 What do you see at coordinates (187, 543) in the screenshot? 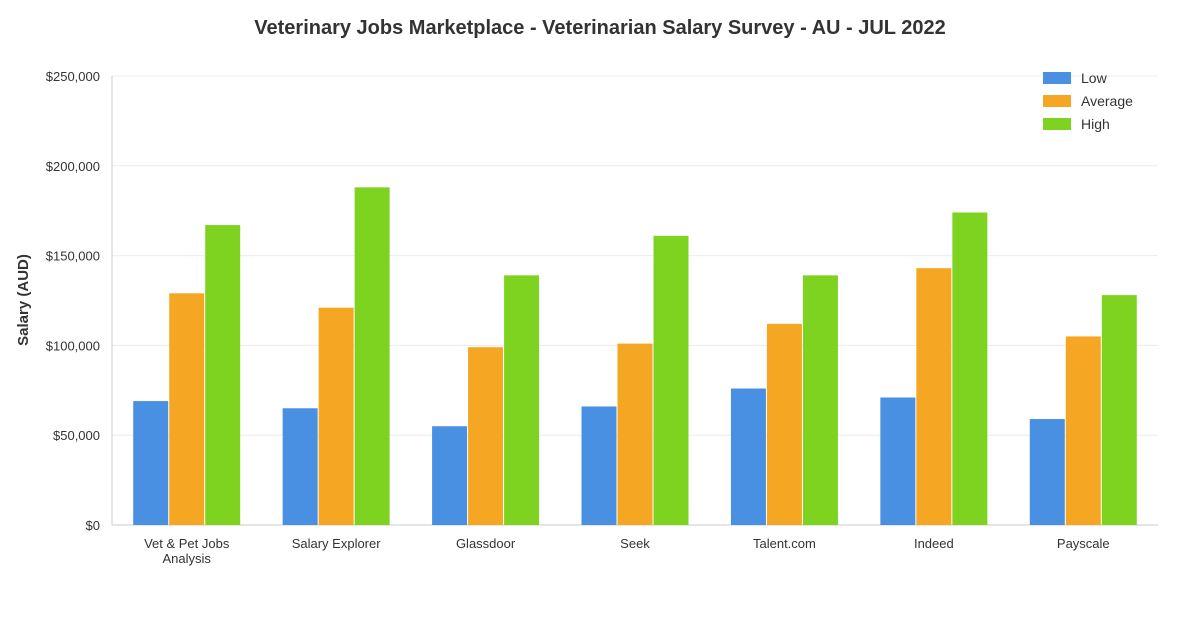
I see `x-tick-label: Vet & Pet Jobs` at bounding box center [187, 543].